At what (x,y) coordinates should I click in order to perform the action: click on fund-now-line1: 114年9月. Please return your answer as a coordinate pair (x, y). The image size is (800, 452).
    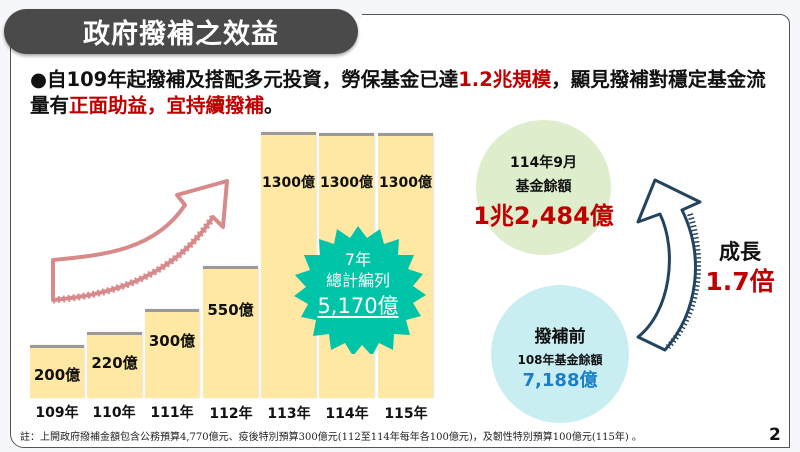
    Looking at the image, I should click on (543, 163).